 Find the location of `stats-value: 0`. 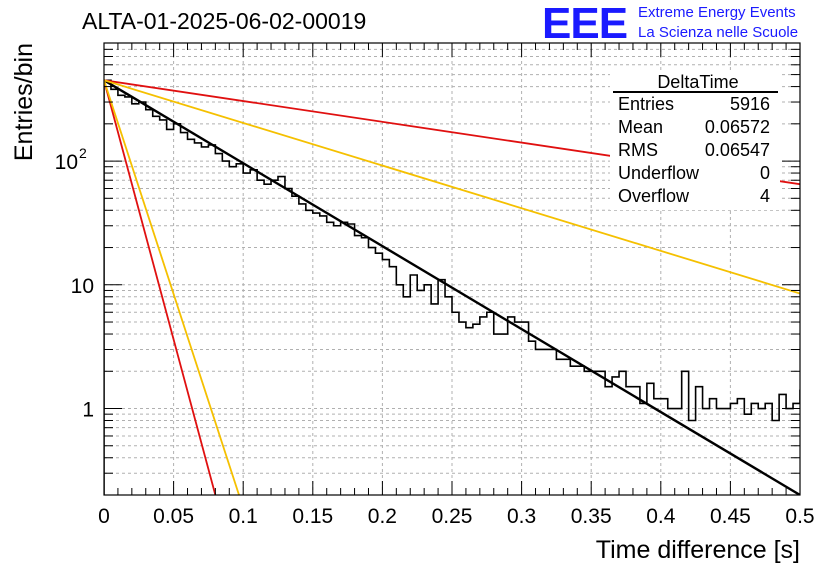

stats-value: 0 is located at coordinates (765, 173).